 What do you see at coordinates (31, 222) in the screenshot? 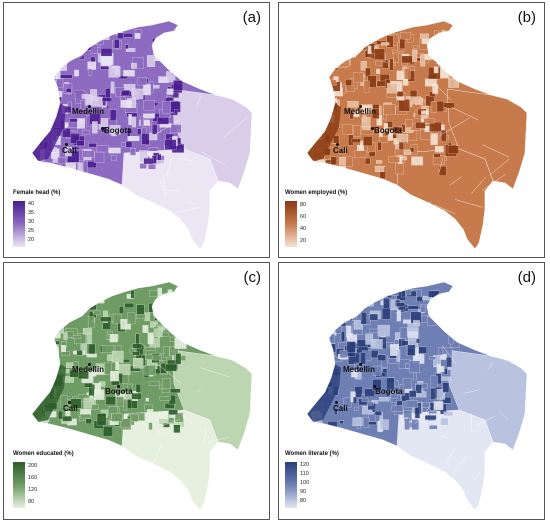
I see `legend-tick: 30` at bounding box center [31, 222].